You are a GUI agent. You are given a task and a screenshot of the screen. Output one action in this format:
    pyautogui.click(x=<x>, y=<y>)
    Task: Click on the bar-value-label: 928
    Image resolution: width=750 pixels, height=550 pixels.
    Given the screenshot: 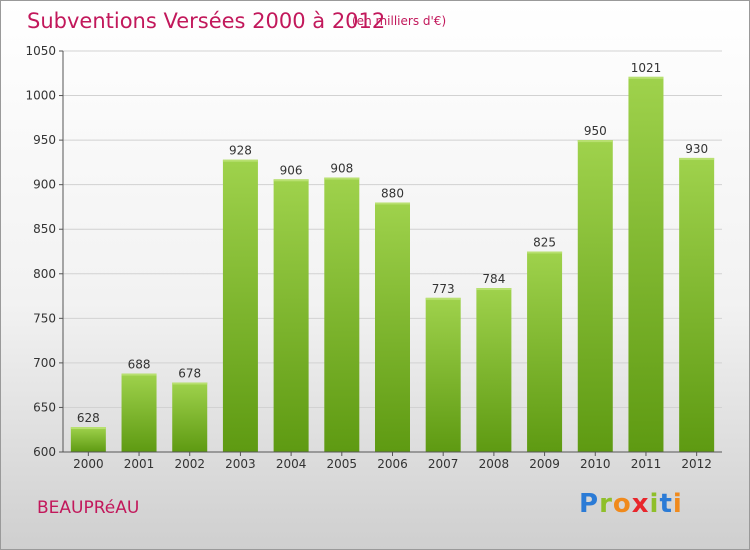 What is the action you would take?
    pyautogui.click(x=240, y=151)
    